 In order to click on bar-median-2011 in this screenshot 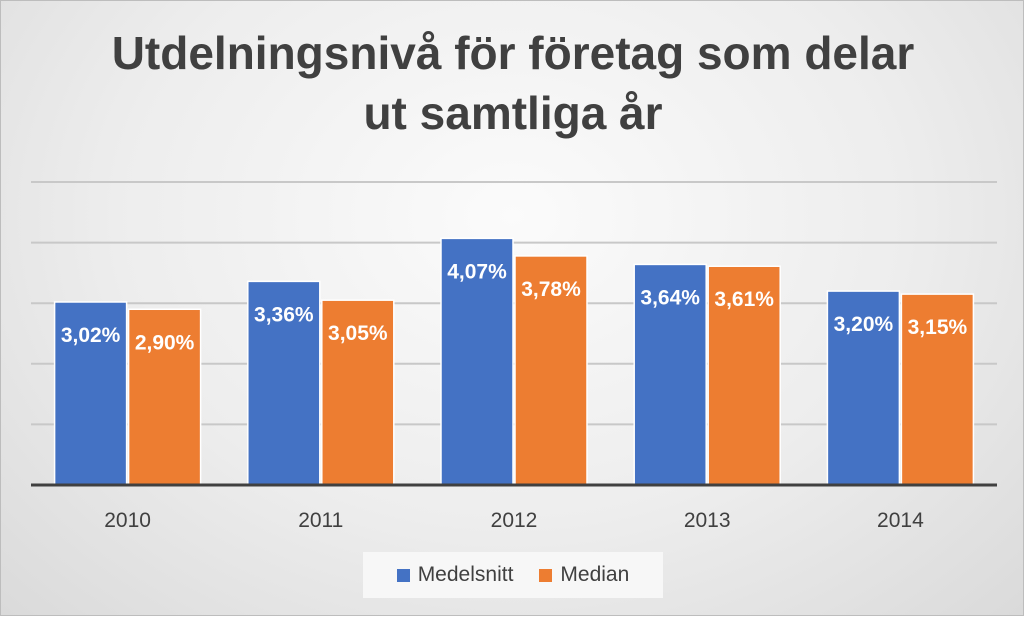, I will do `click(358, 392)`.